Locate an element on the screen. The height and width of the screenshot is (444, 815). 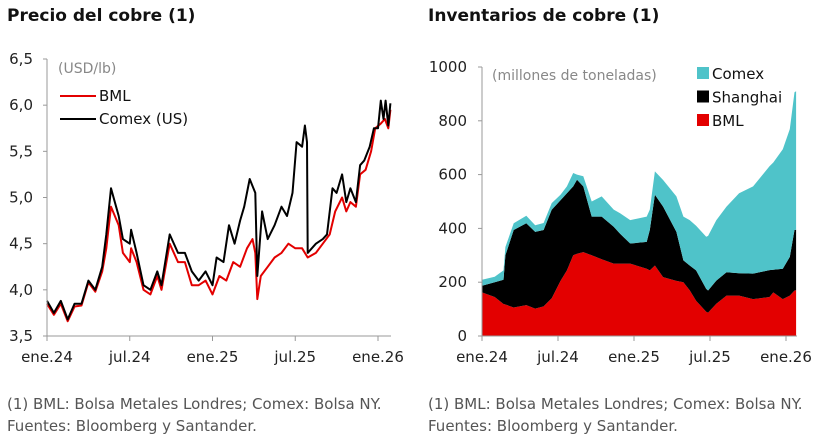
y-tick-label: 800 is located at coordinates (452, 121).